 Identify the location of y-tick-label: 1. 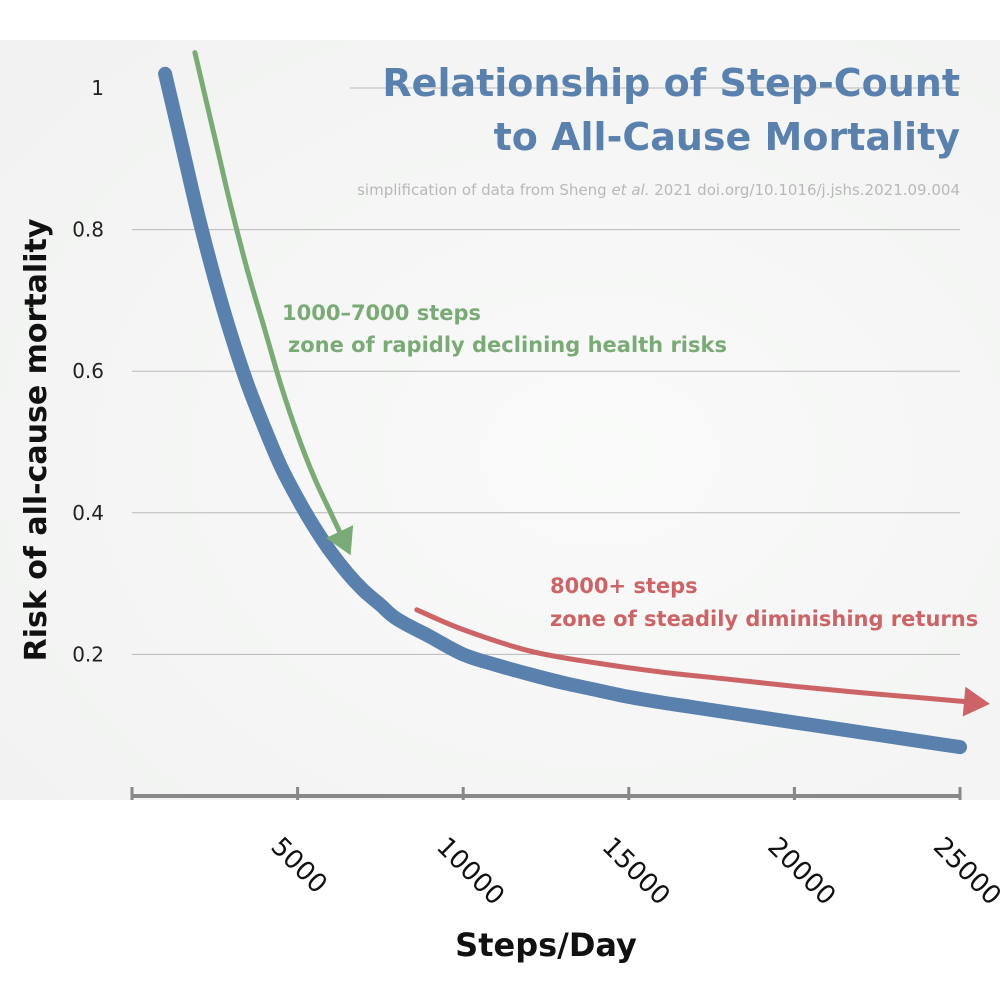
(97, 88).